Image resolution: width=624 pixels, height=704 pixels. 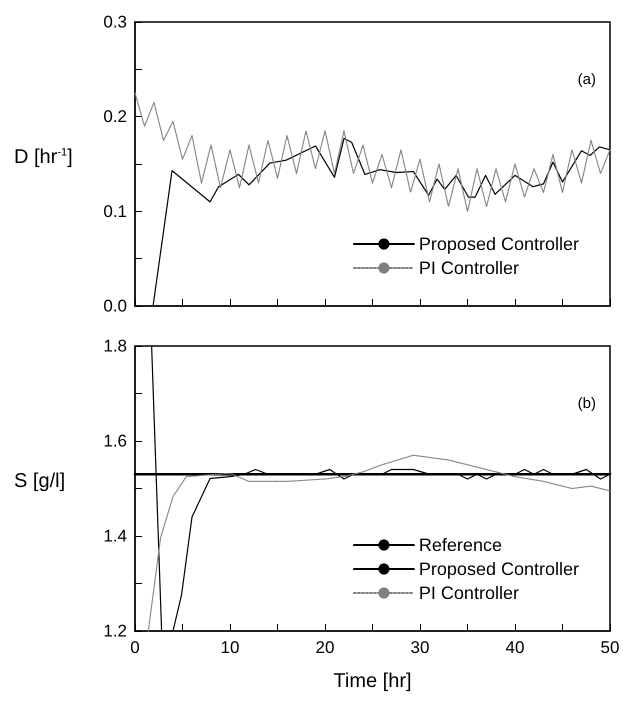 What do you see at coordinates (460, 545) in the screenshot?
I see `legend-label: Reference` at bounding box center [460, 545].